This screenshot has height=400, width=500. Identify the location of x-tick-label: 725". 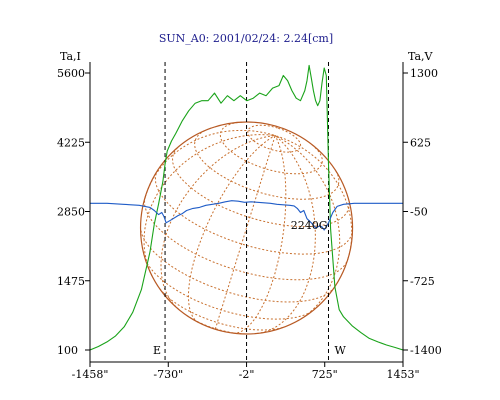
(325, 374).